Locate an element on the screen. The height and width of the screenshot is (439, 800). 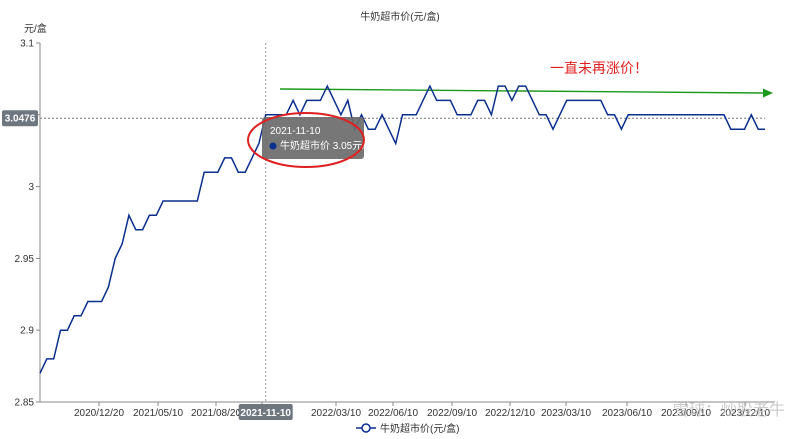
crosshair-y-pointer-label: 3.0476 is located at coordinates (20, 119).